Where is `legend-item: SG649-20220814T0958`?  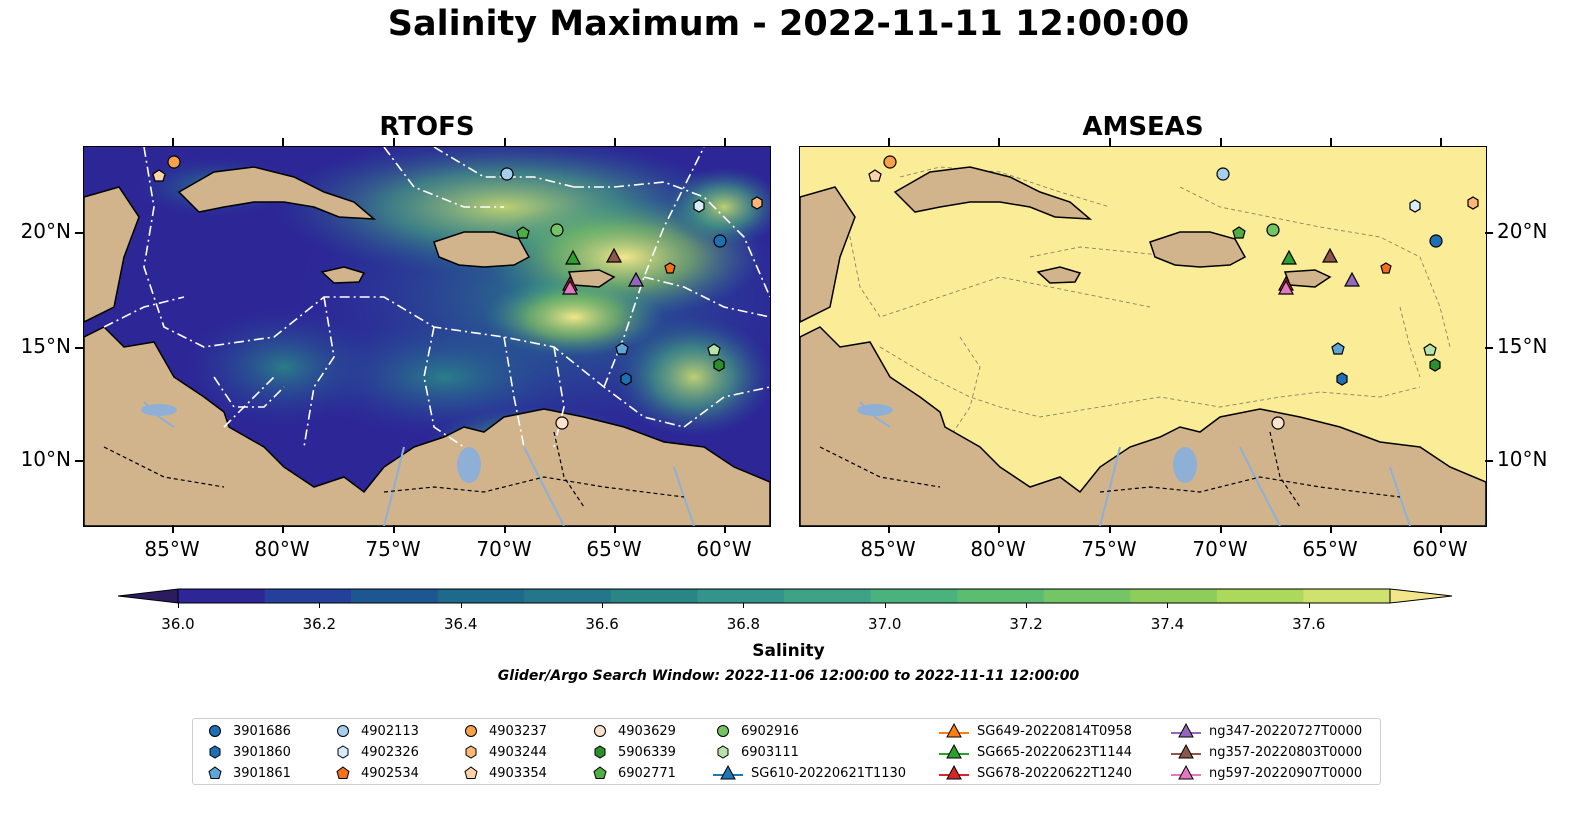
legend-item: SG649-20220814T0958 is located at coordinates (1035, 731).